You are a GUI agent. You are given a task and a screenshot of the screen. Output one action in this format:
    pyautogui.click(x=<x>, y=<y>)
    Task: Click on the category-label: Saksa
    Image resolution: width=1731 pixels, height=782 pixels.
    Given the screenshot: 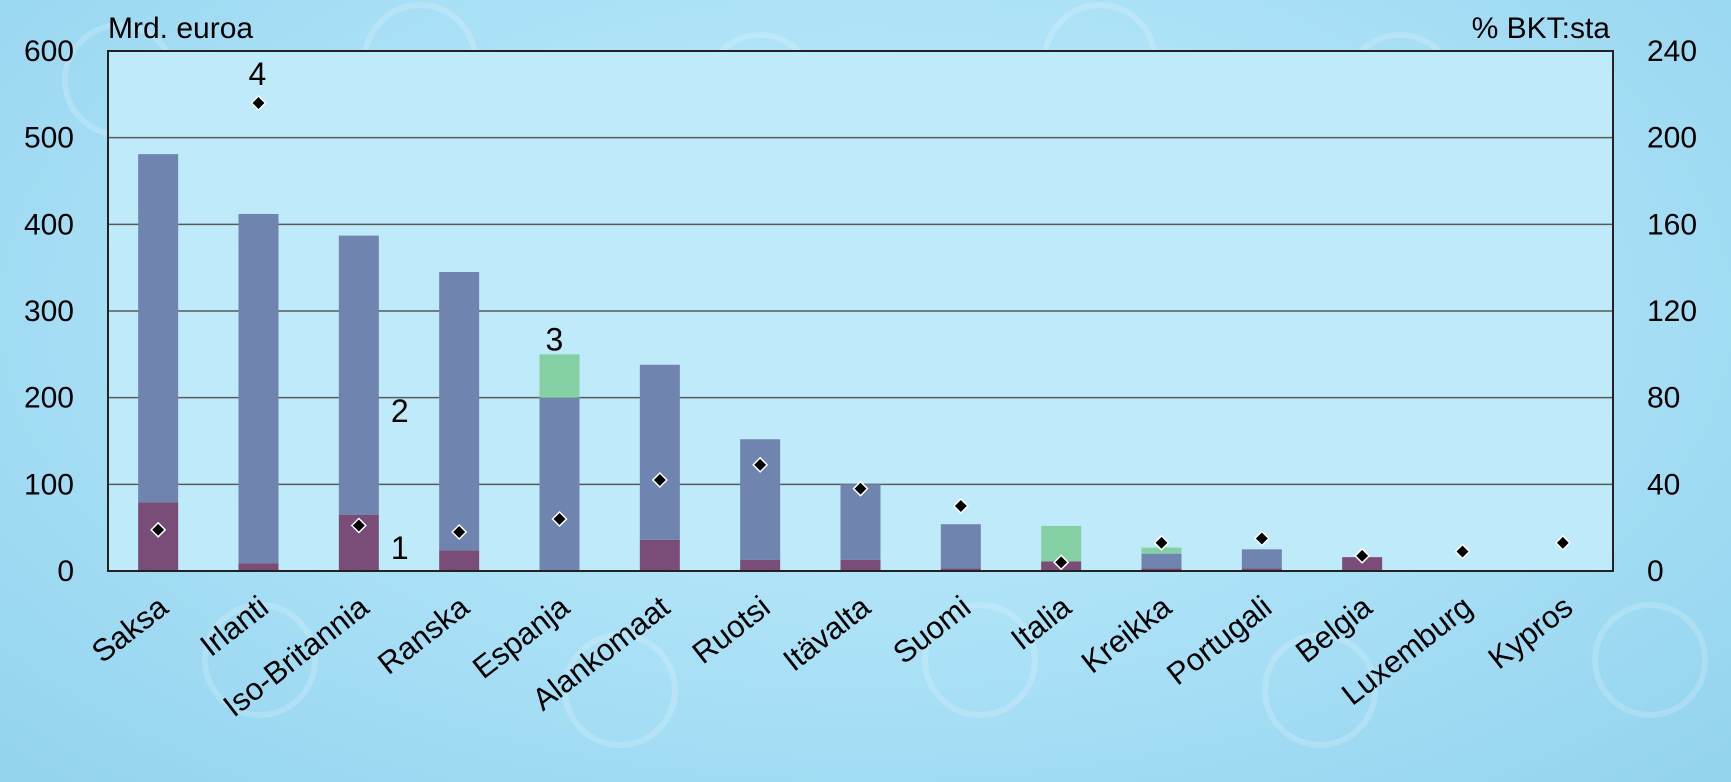 What is the action you would take?
    pyautogui.click(x=130, y=628)
    